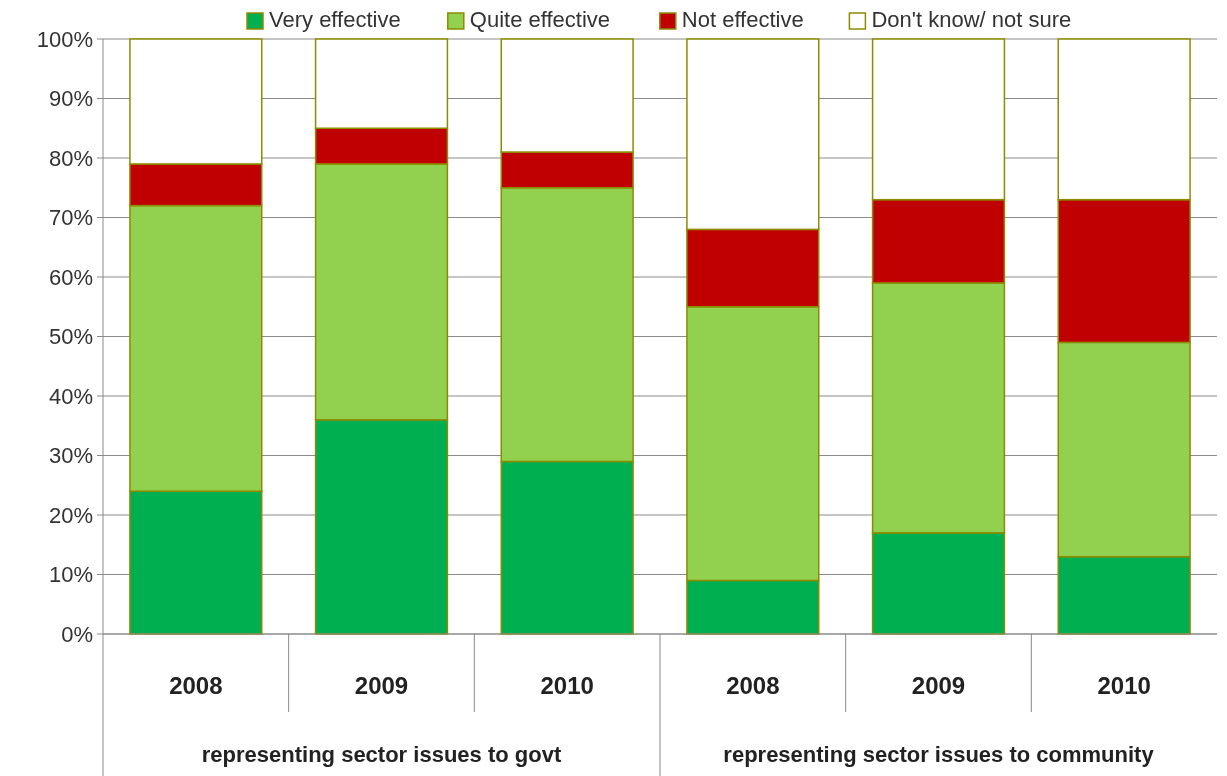  I want to click on y-tick-label: 80%, so click(70, 158).